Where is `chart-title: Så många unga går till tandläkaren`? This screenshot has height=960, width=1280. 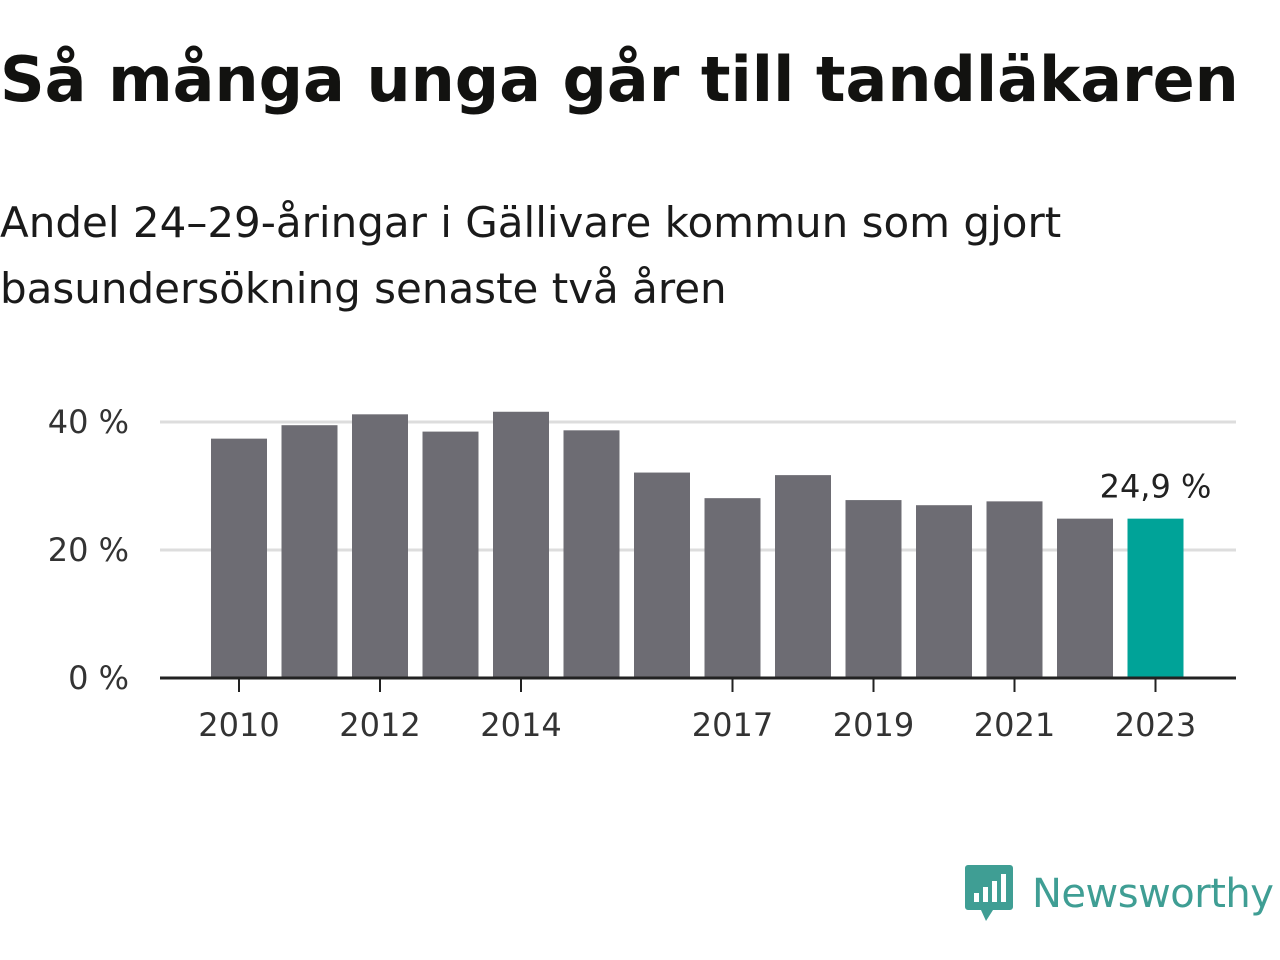
chart-title: Så många unga går till tandläkaren is located at coordinates (619, 79).